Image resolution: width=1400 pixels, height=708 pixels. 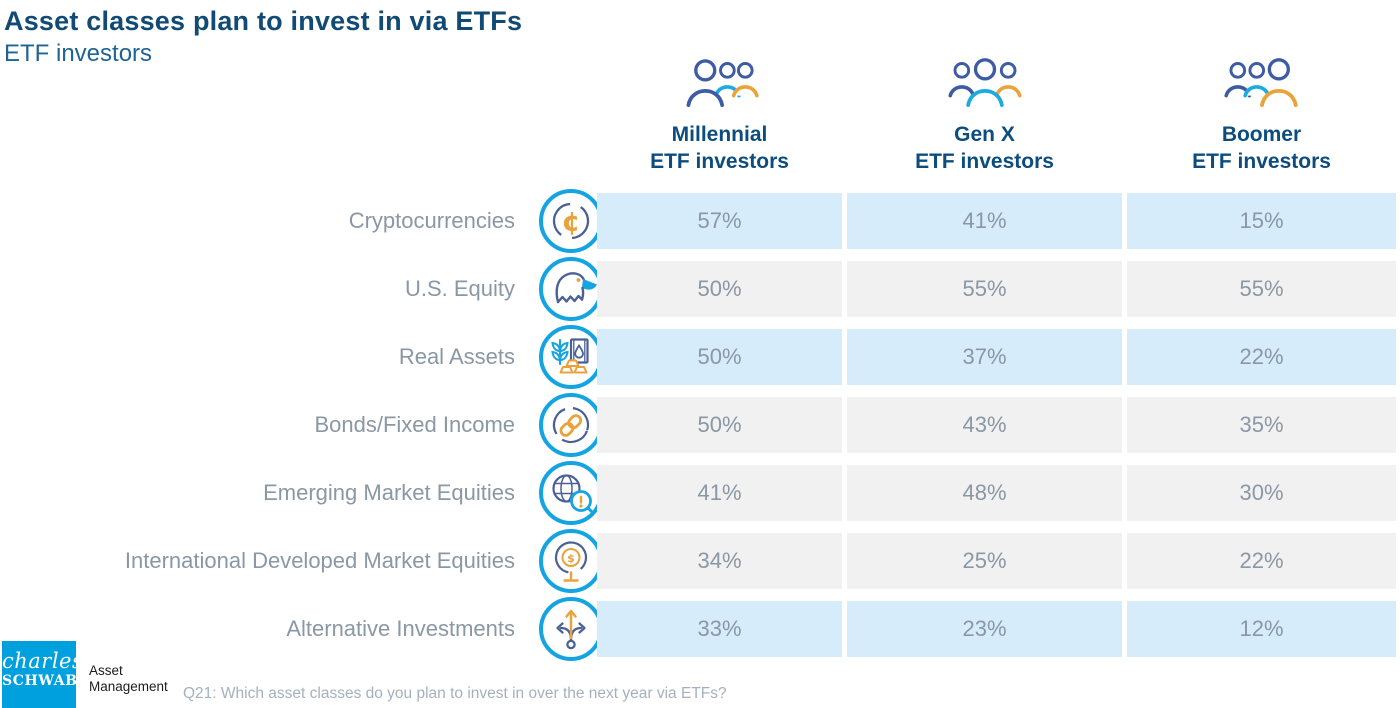 What do you see at coordinates (984, 493) in the screenshot?
I see `value-cell: 48%` at bounding box center [984, 493].